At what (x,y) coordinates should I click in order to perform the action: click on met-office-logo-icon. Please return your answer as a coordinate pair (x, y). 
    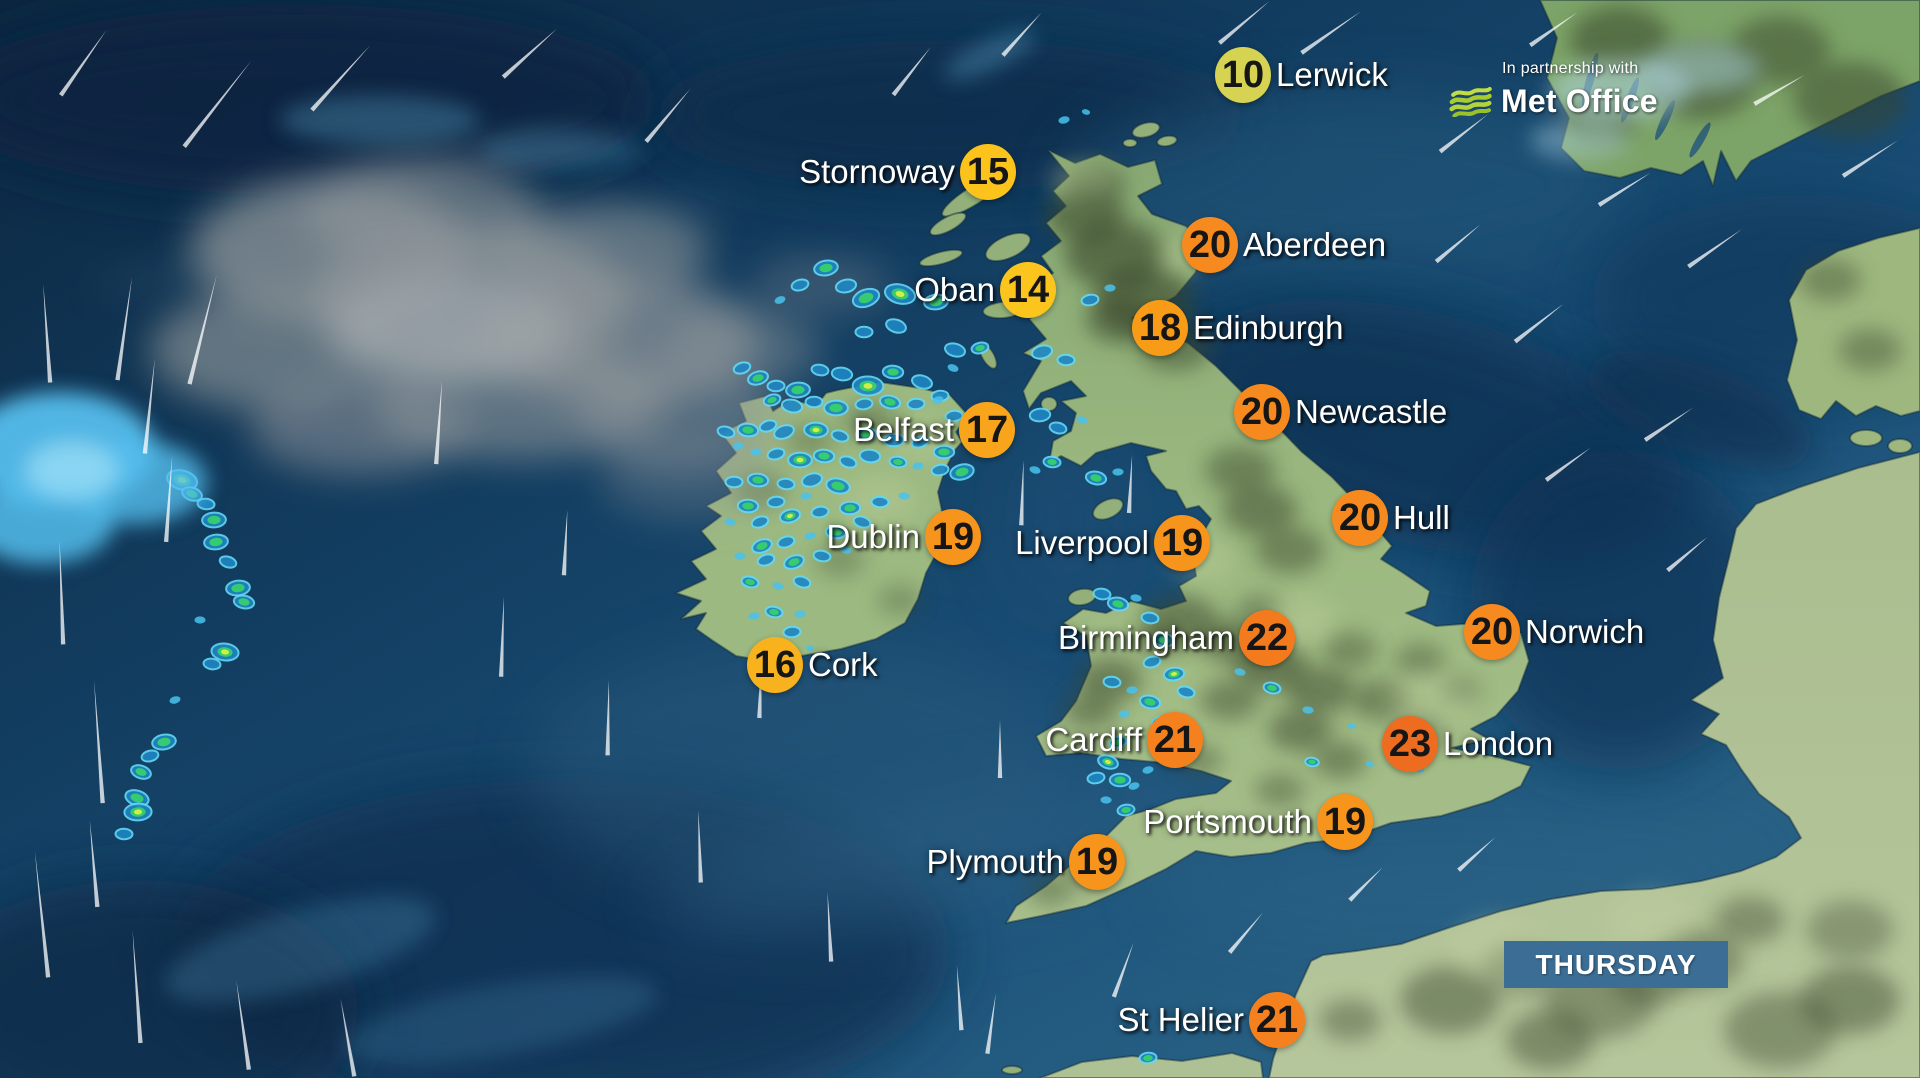
    Looking at the image, I should click on (1470, 101).